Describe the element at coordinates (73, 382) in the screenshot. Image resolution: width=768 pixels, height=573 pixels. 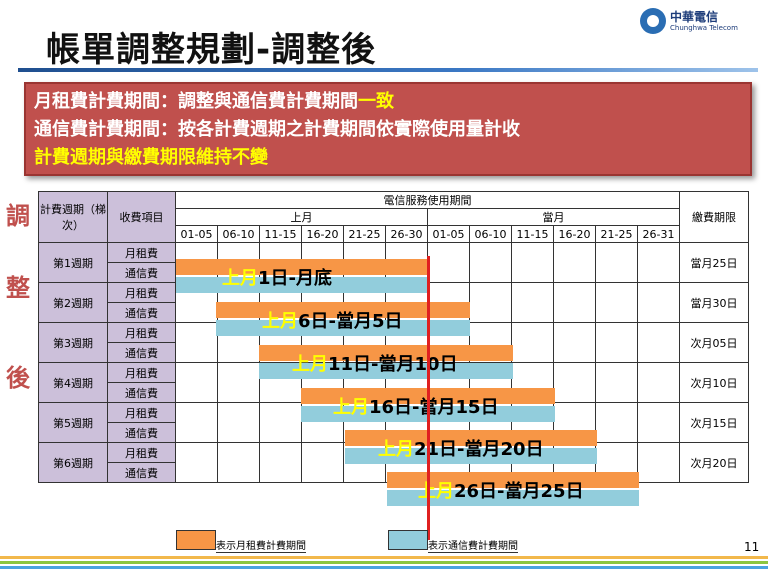
I see `cycle-label: 第4週期` at that location.